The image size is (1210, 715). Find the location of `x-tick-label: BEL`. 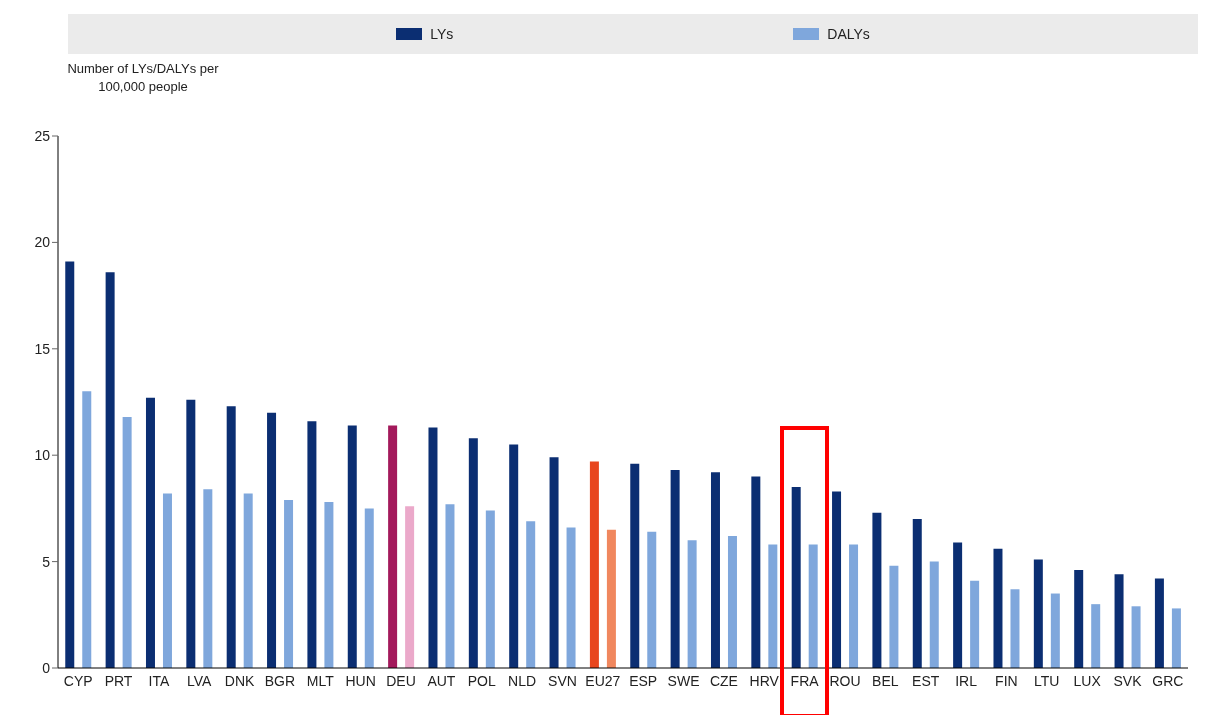

x-tick-label: BEL is located at coordinates (885, 680).